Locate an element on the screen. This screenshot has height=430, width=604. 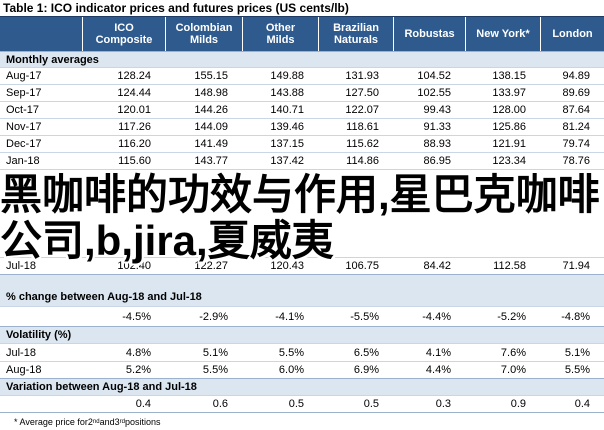
row-label: Dec-17 is located at coordinates (24, 144).